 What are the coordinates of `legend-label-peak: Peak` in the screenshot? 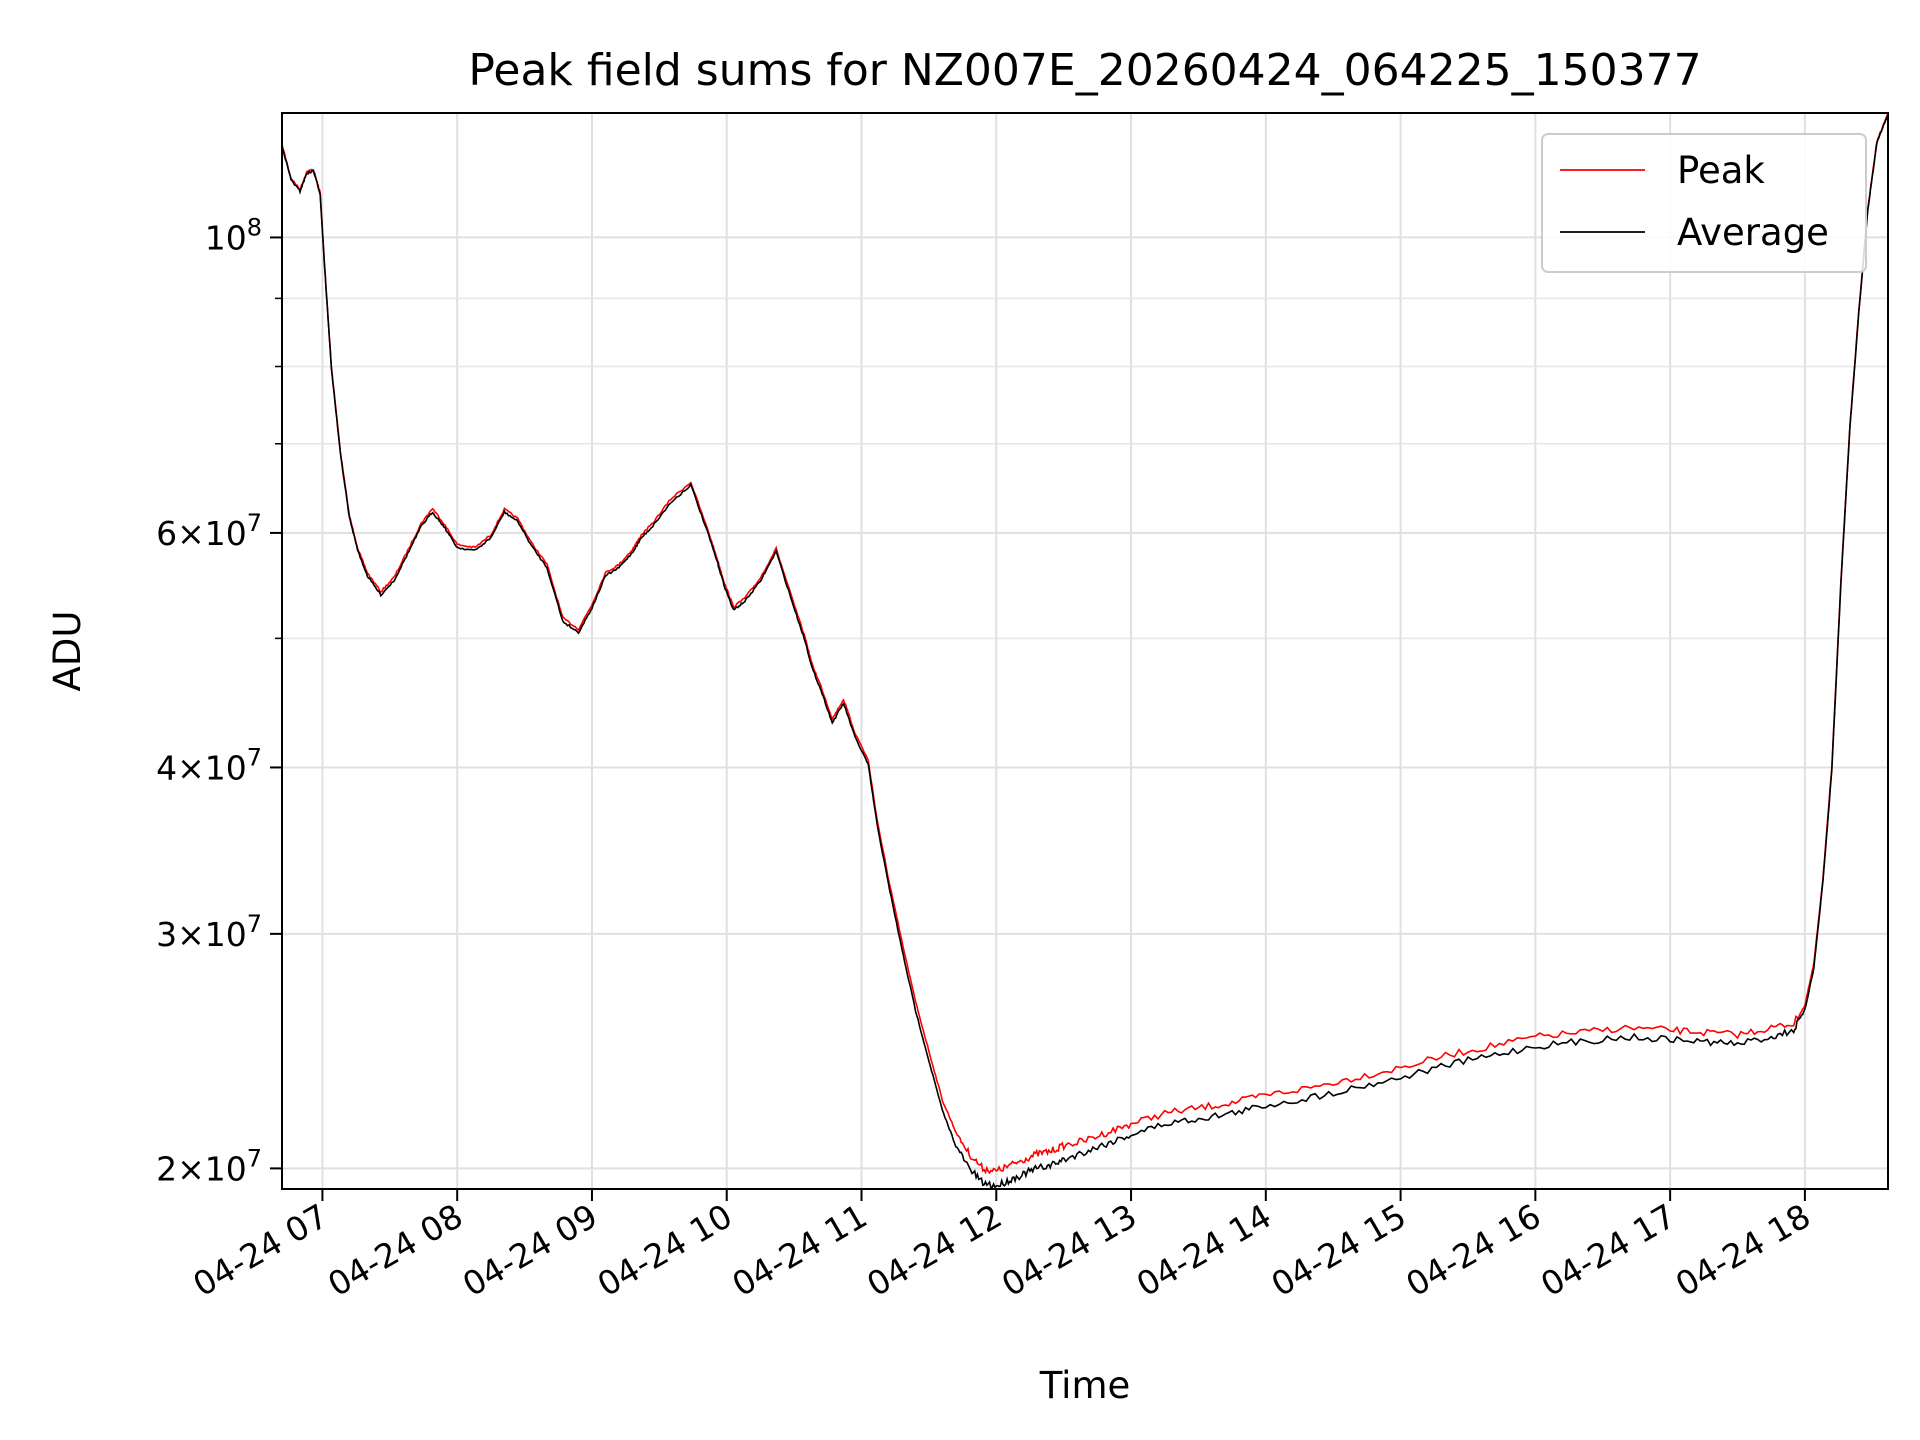 It's located at (1721, 170).